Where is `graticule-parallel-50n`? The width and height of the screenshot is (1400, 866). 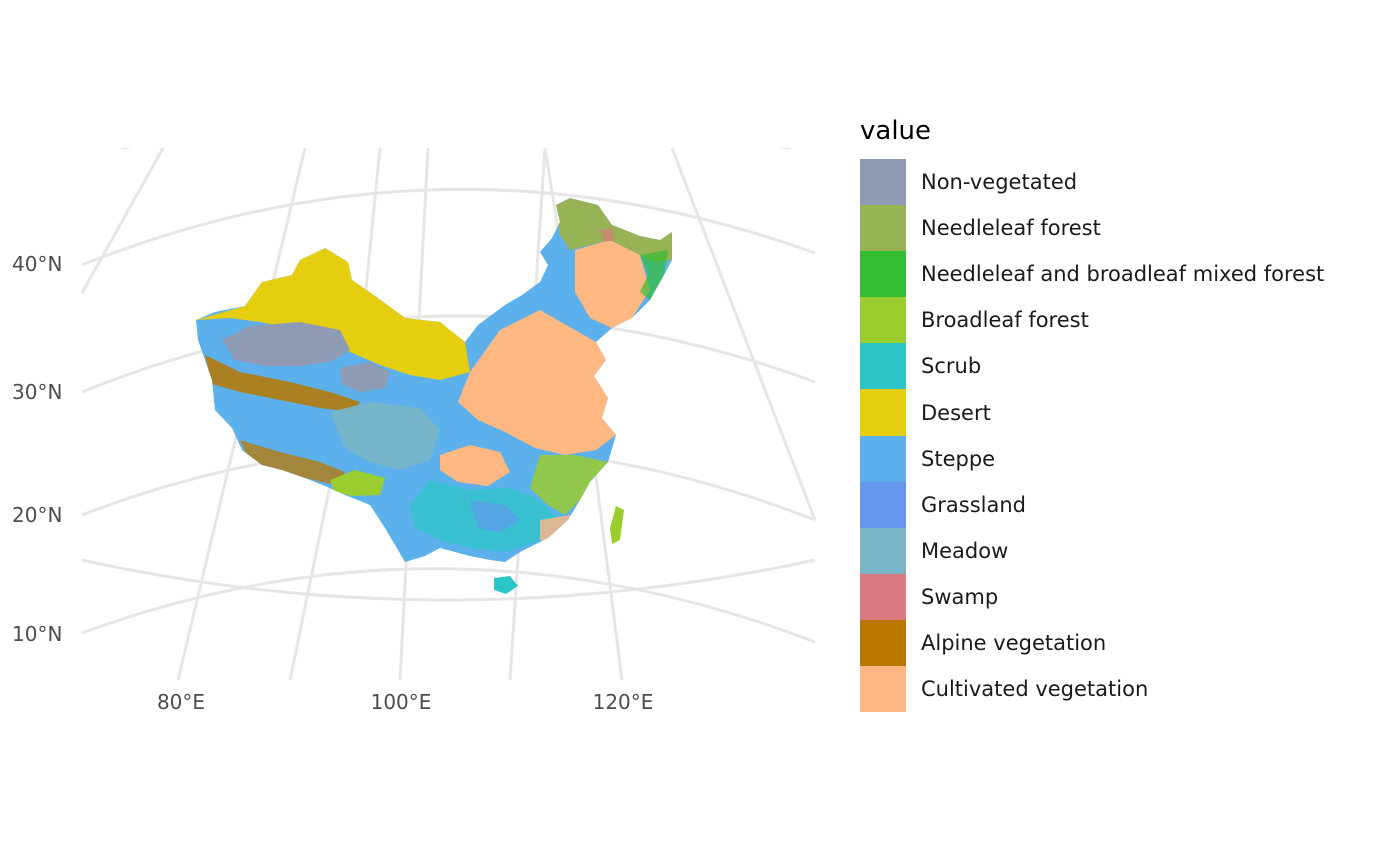 graticule-parallel-50n is located at coordinates (456, 149).